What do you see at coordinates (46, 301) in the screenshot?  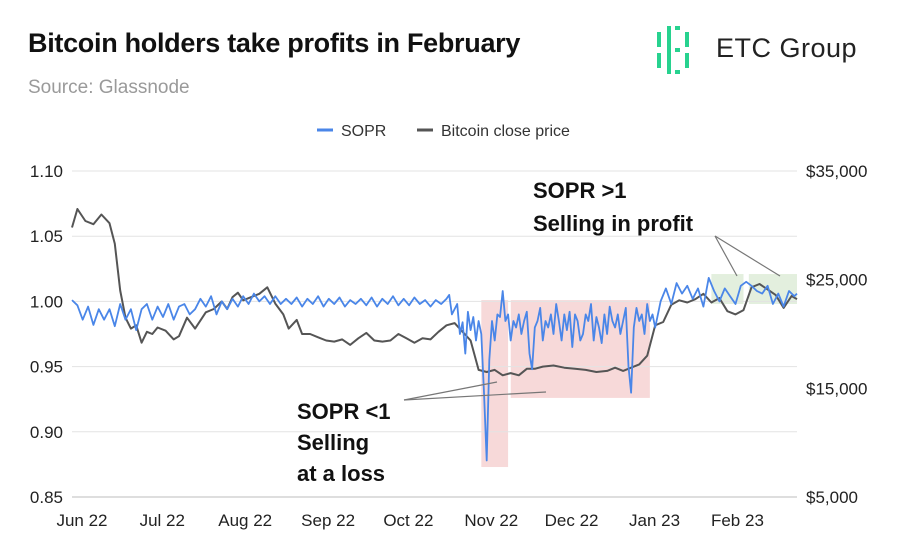 I see `y-left-tick-label: 1.00` at bounding box center [46, 301].